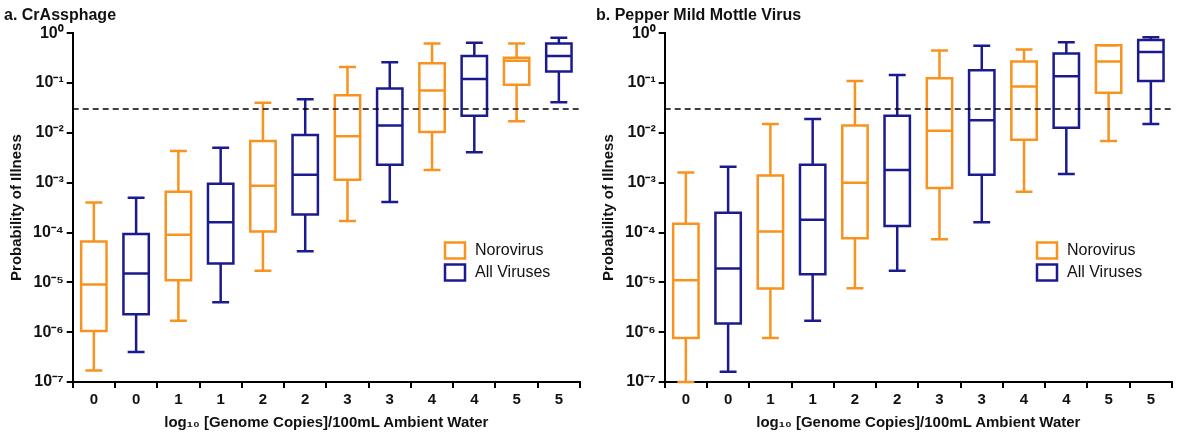 The height and width of the screenshot is (436, 1185). I want to click on chart-title: b. Pepper Mild Mottle Virus, so click(699, 15).